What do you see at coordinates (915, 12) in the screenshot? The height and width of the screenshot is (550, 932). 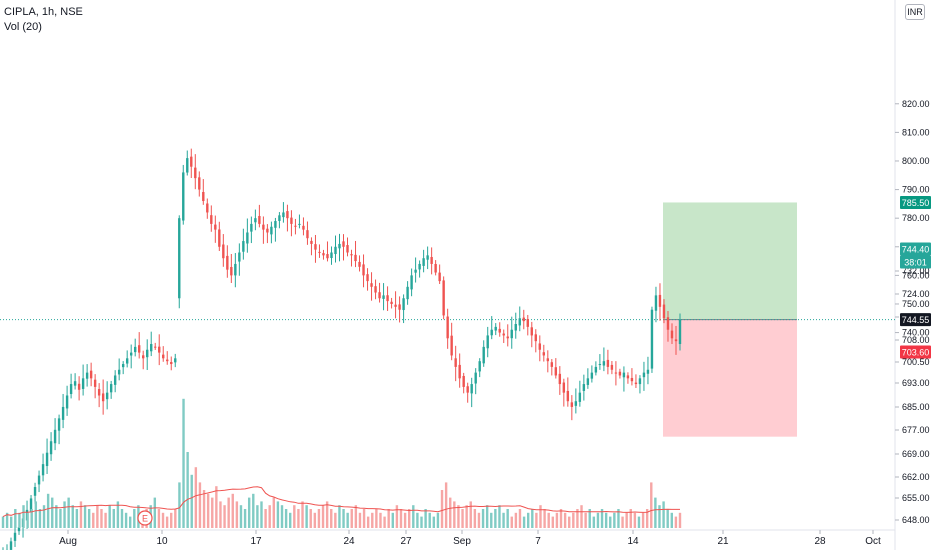 I see `currency-button: INR` at bounding box center [915, 12].